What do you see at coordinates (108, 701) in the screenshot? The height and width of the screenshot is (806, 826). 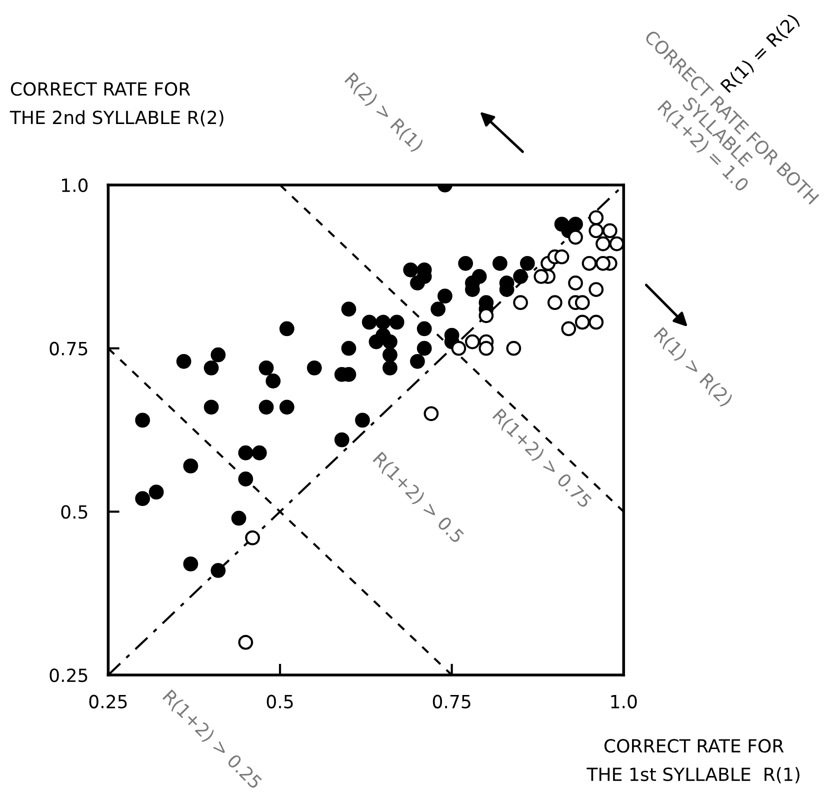 I see `x-tick-label: 0.25` at bounding box center [108, 701].